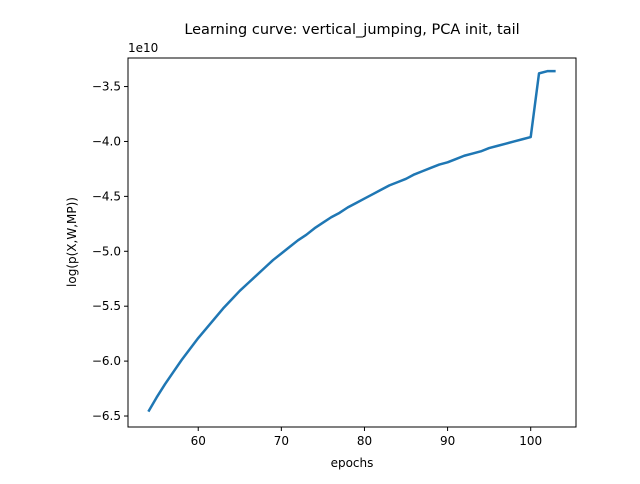 Image resolution: width=640 pixels, height=484 pixels. I want to click on y-tick-label: −5.0, so click(106, 251).